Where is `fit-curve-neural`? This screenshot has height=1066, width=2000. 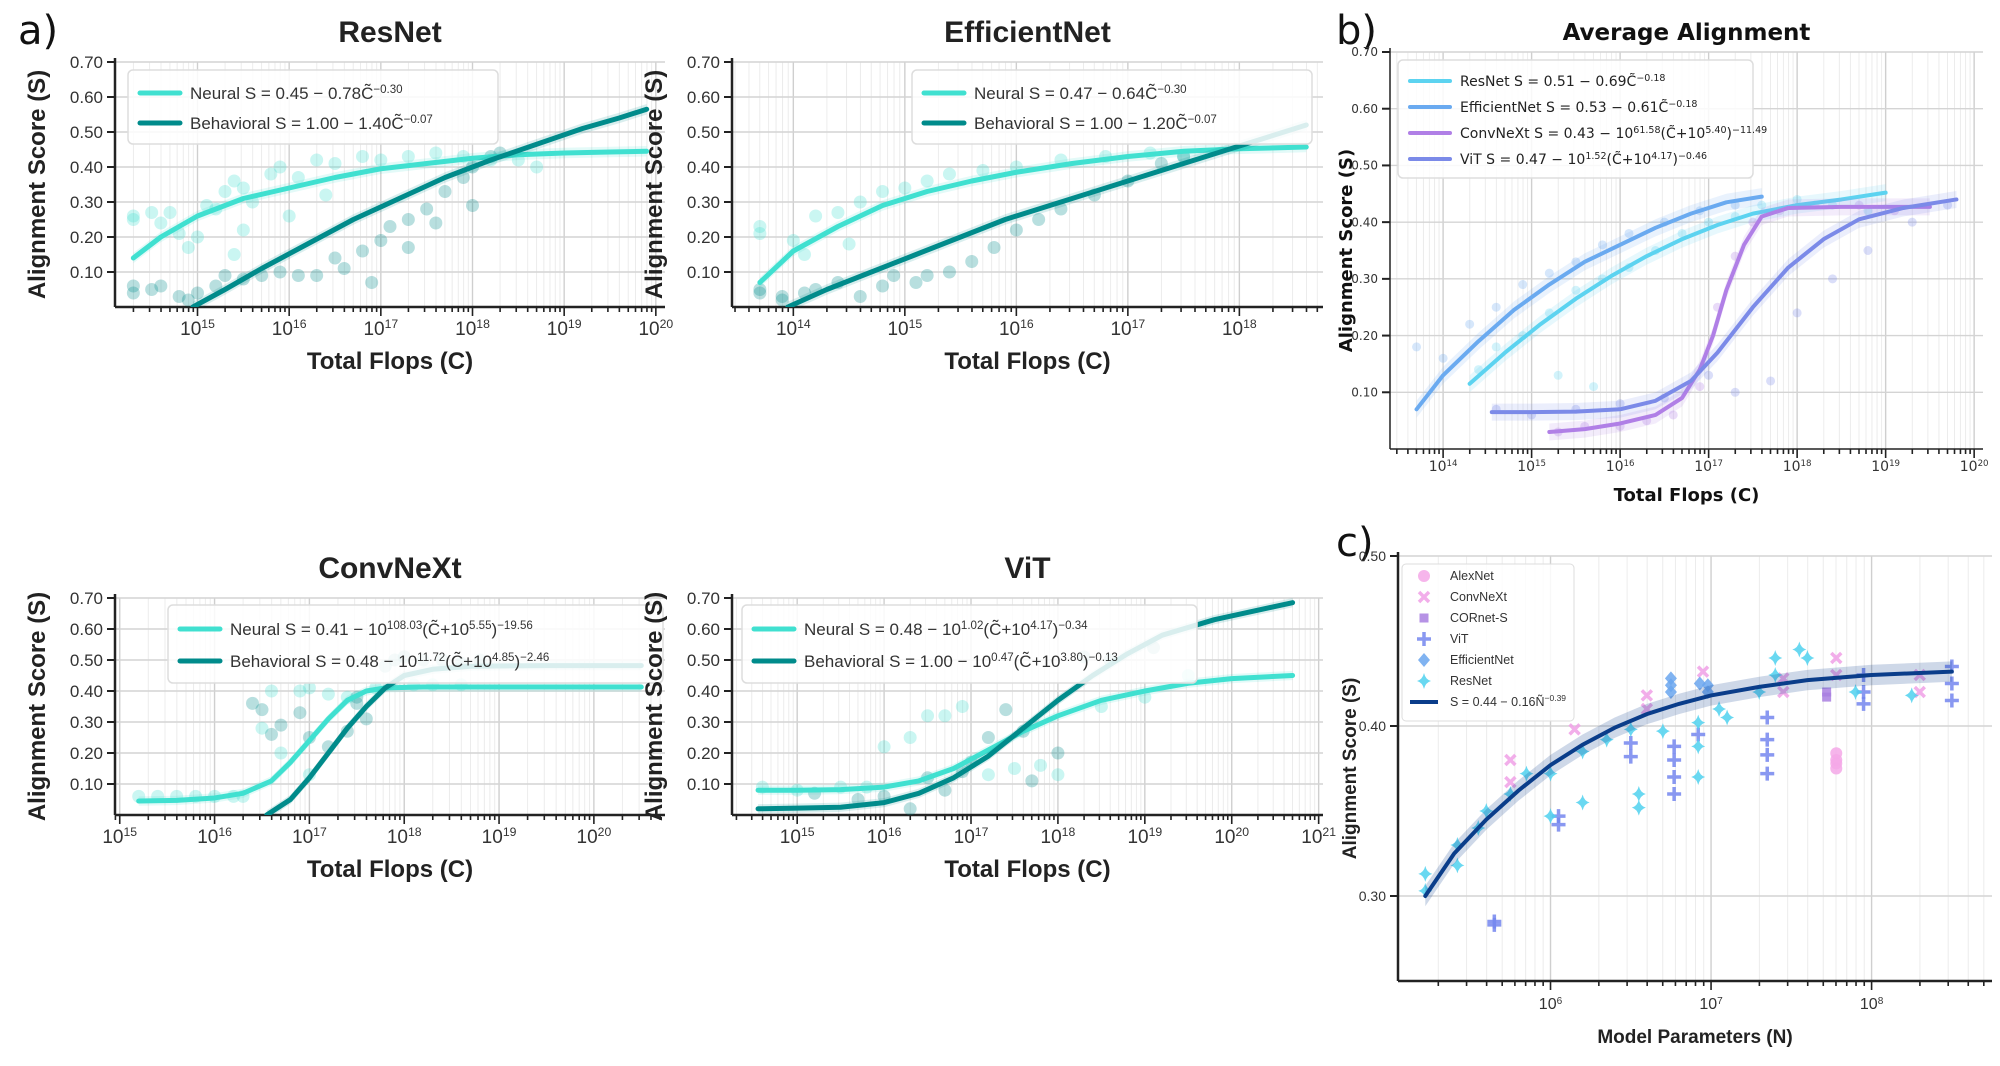 fit-curve-neural is located at coordinates (1033, 214).